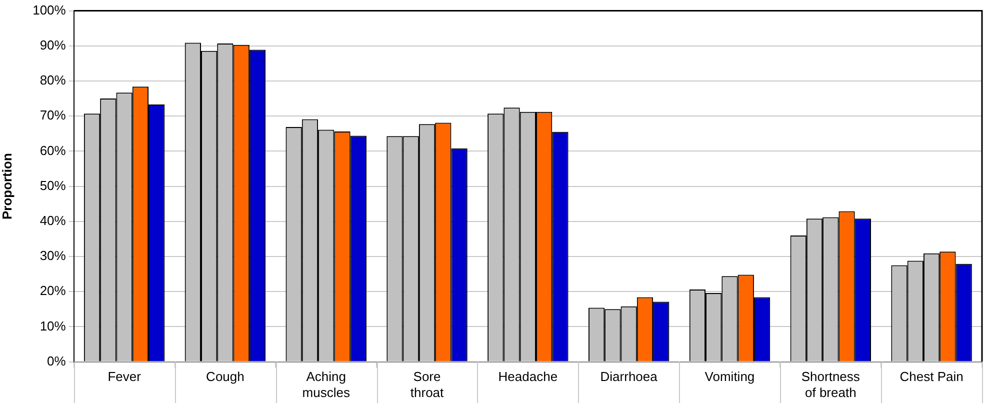  Describe the element at coordinates (932, 376) in the screenshot. I see `x-tick-label: Chest Pain` at that location.